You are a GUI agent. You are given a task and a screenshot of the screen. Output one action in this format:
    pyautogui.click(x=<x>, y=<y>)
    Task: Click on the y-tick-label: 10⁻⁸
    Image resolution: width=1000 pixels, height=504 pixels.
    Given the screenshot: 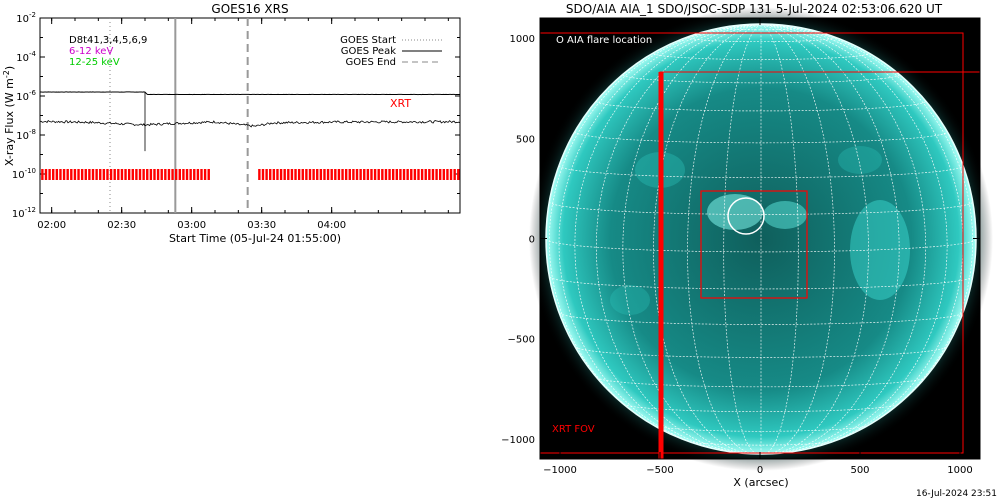 What is the action you would take?
    pyautogui.click(x=26, y=135)
    